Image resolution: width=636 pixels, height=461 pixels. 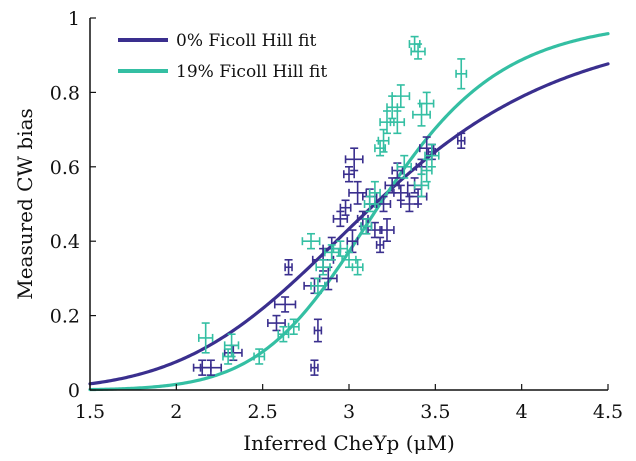 I want to click on y-tick-label: 1, so click(x=74, y=19).